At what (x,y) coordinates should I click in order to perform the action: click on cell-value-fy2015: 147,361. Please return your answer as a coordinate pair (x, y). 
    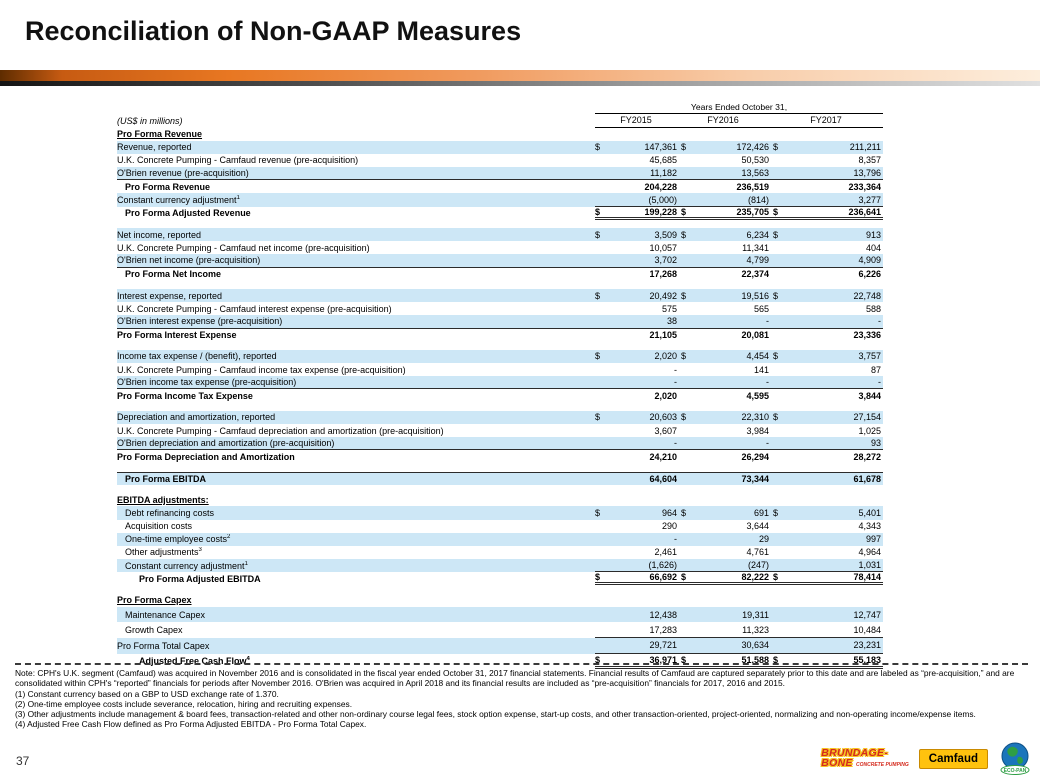
    Looking at the image, I should click on (660, 147).